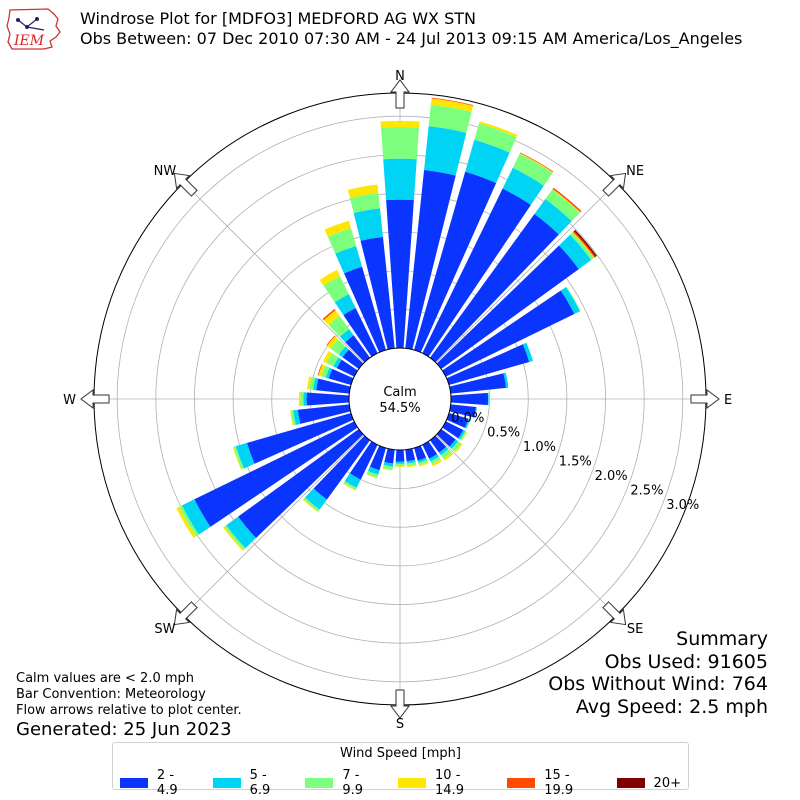 This screenshot has height=800, width=800. Describe the element at coordinates (260, 783) in the screenshot. I see `legend-label: 5 - 6.9` at that location.